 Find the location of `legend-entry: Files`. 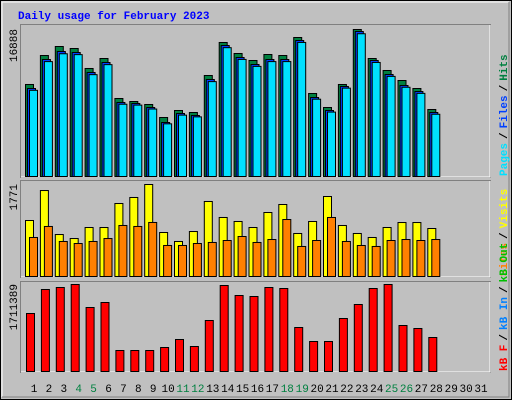

legend-entry: Files is located at coordinates (505, 111).